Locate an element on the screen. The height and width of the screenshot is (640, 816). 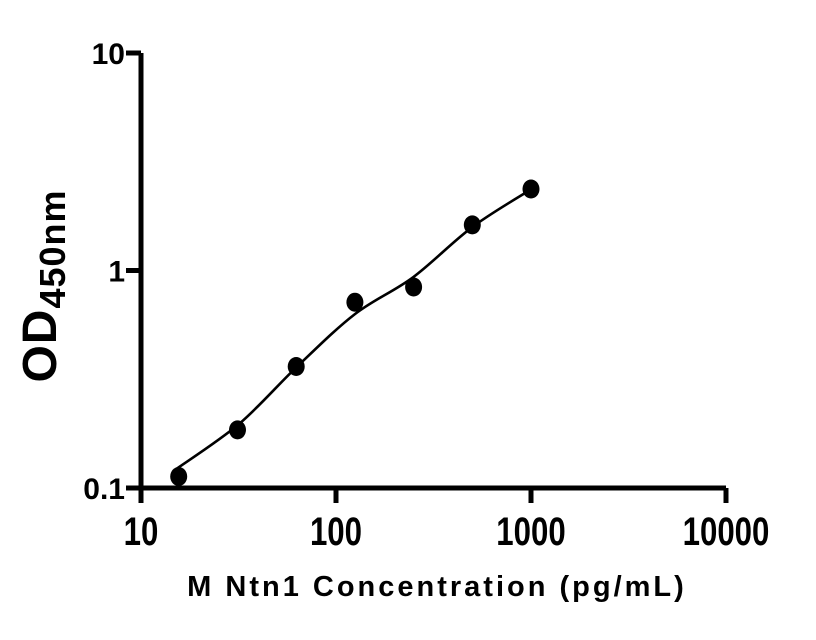
y-axis-title-main: OD is located at coordinates (40, 345).